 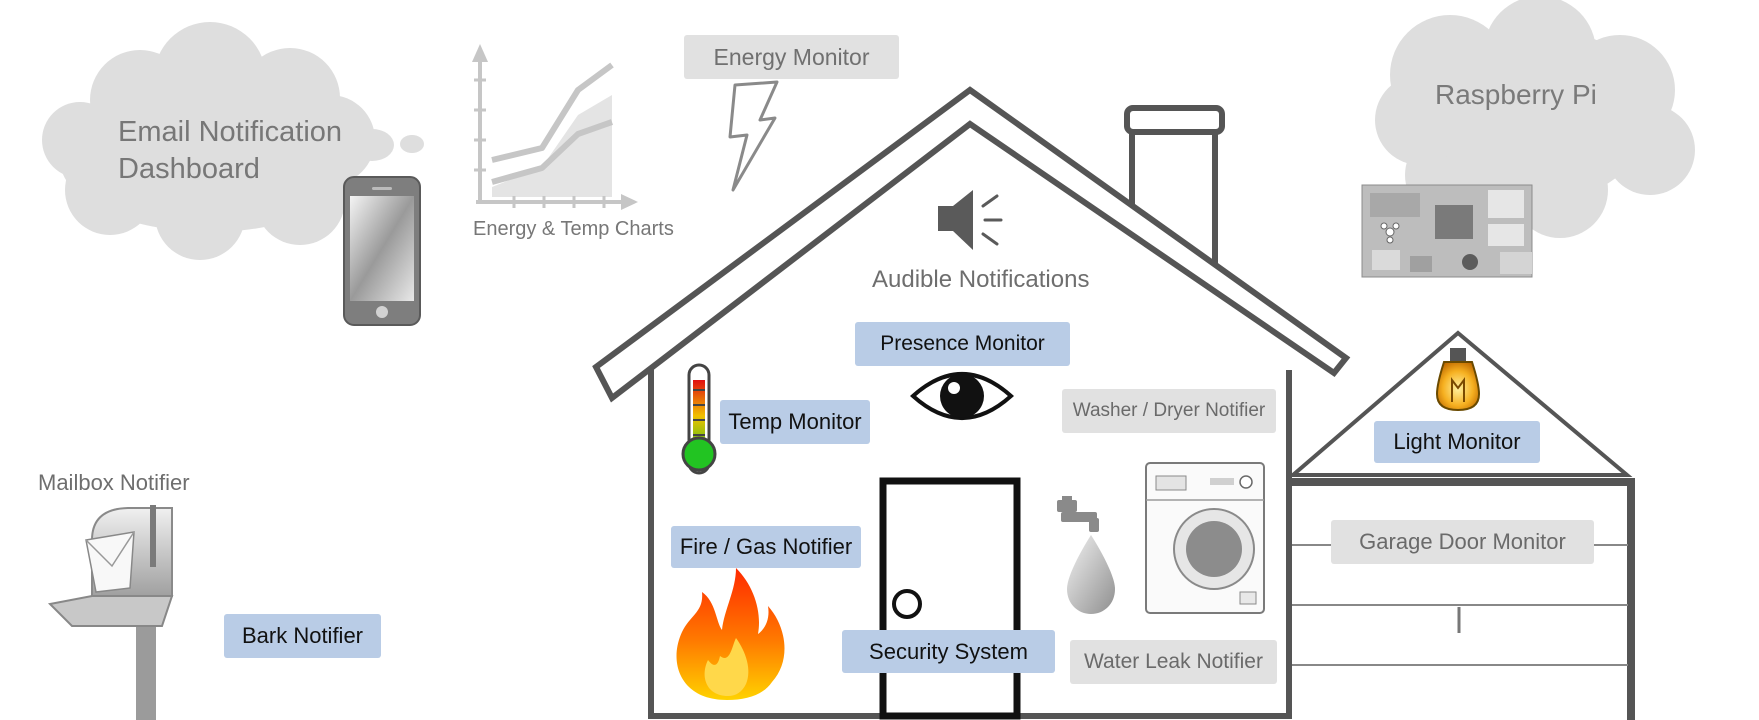 What do you see at coordinates (791, 57) in the screenshot?
I see `energy-monitor-label: Energy Monitor` at bounding box center [791, 57].